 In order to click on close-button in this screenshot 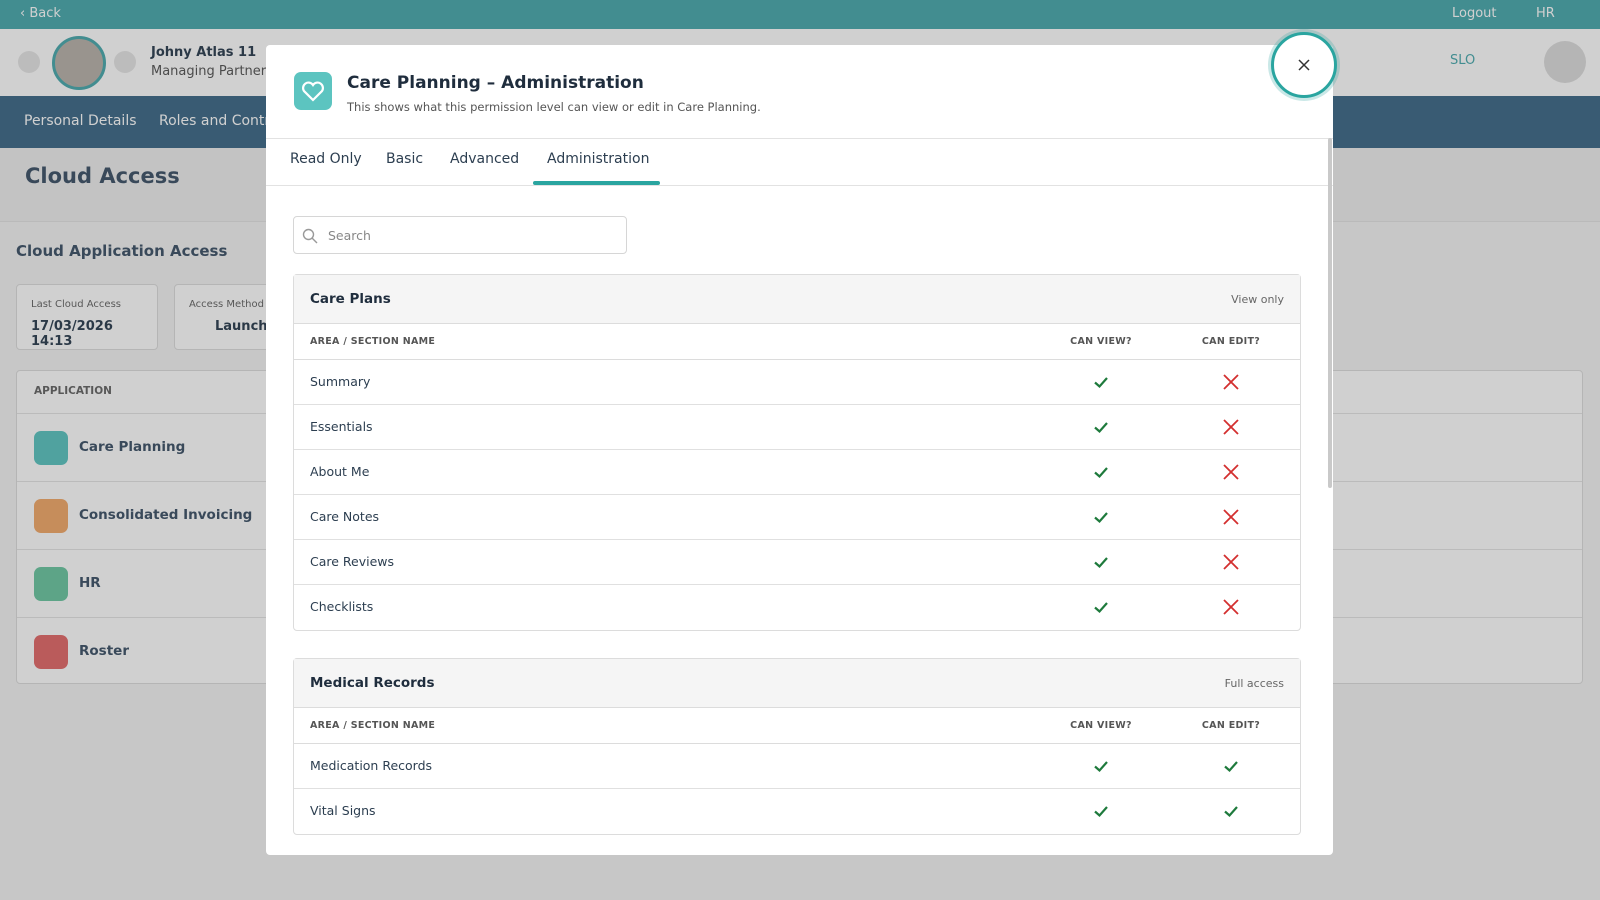, I will do `click(1304, 65)`.